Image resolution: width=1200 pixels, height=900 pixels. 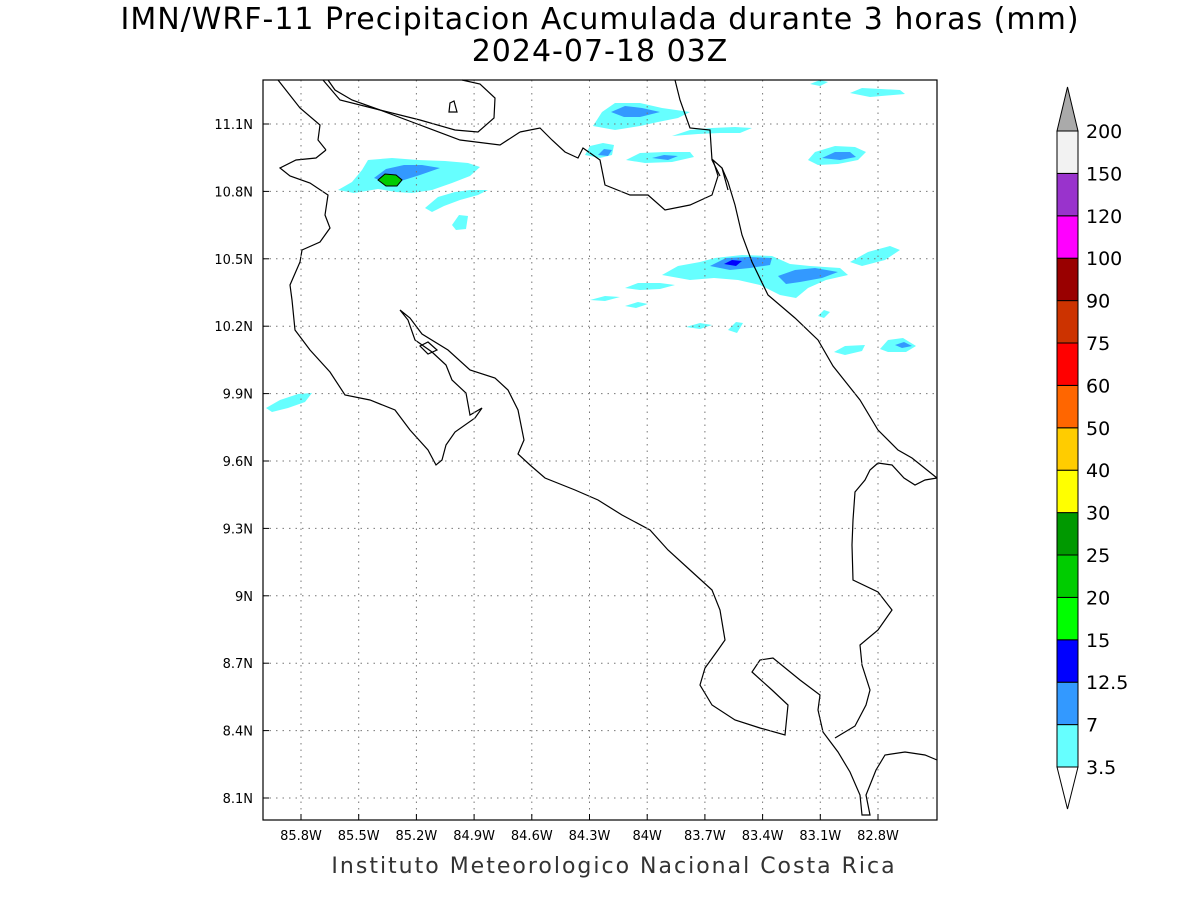 What do you see at coordinates (1104, 132) in the screenshot?
I see `colorbar-label: 200` at bounding box center [1104, 132].